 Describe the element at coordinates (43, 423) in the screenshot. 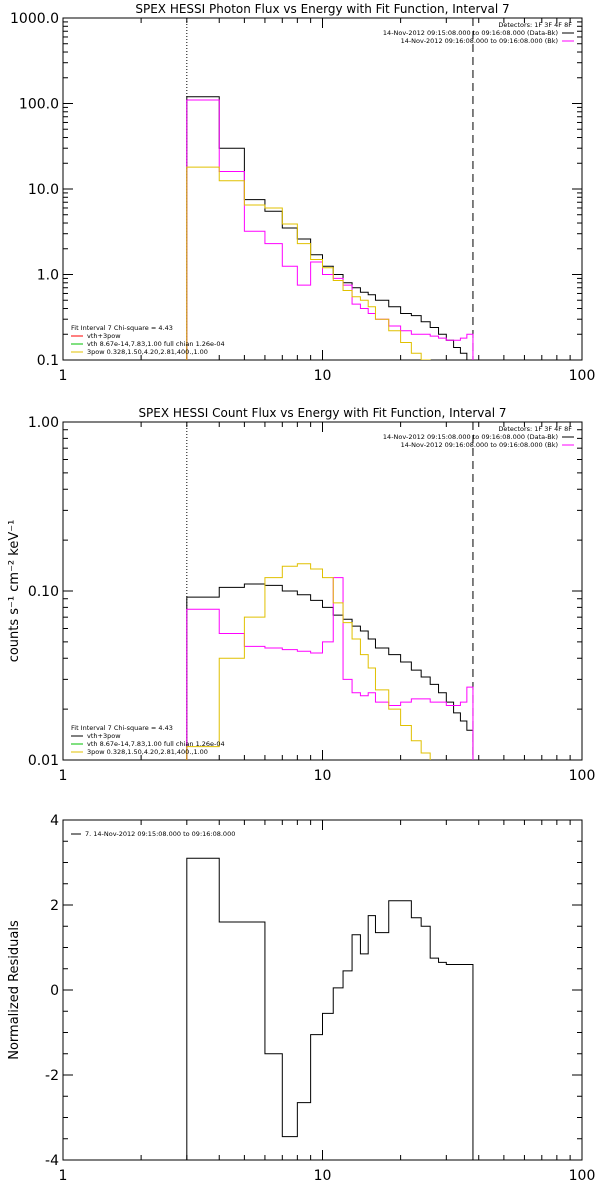

I see `y-tick-label: 1.00` at that location.